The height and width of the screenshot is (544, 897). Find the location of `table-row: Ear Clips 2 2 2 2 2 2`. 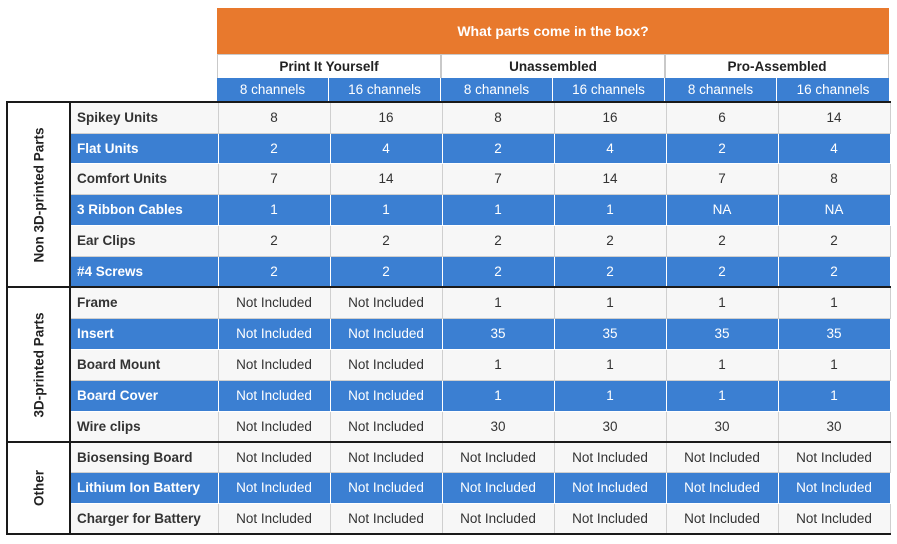

table-row: Ear Clips 2 2 2 2 2 2 is located at coordinates (449, 240).